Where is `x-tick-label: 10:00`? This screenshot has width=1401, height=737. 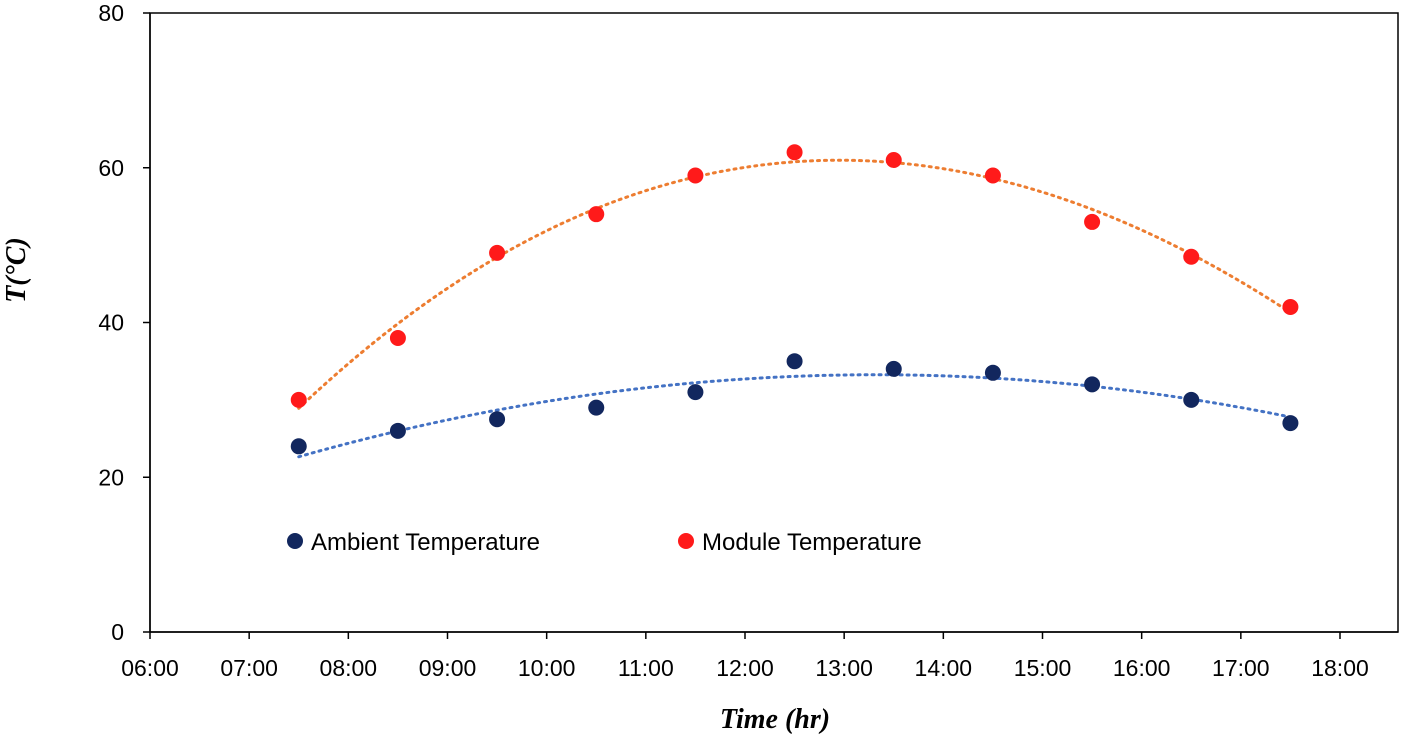 x-tick-label: 10:00 is located at coordinates (547, 668).